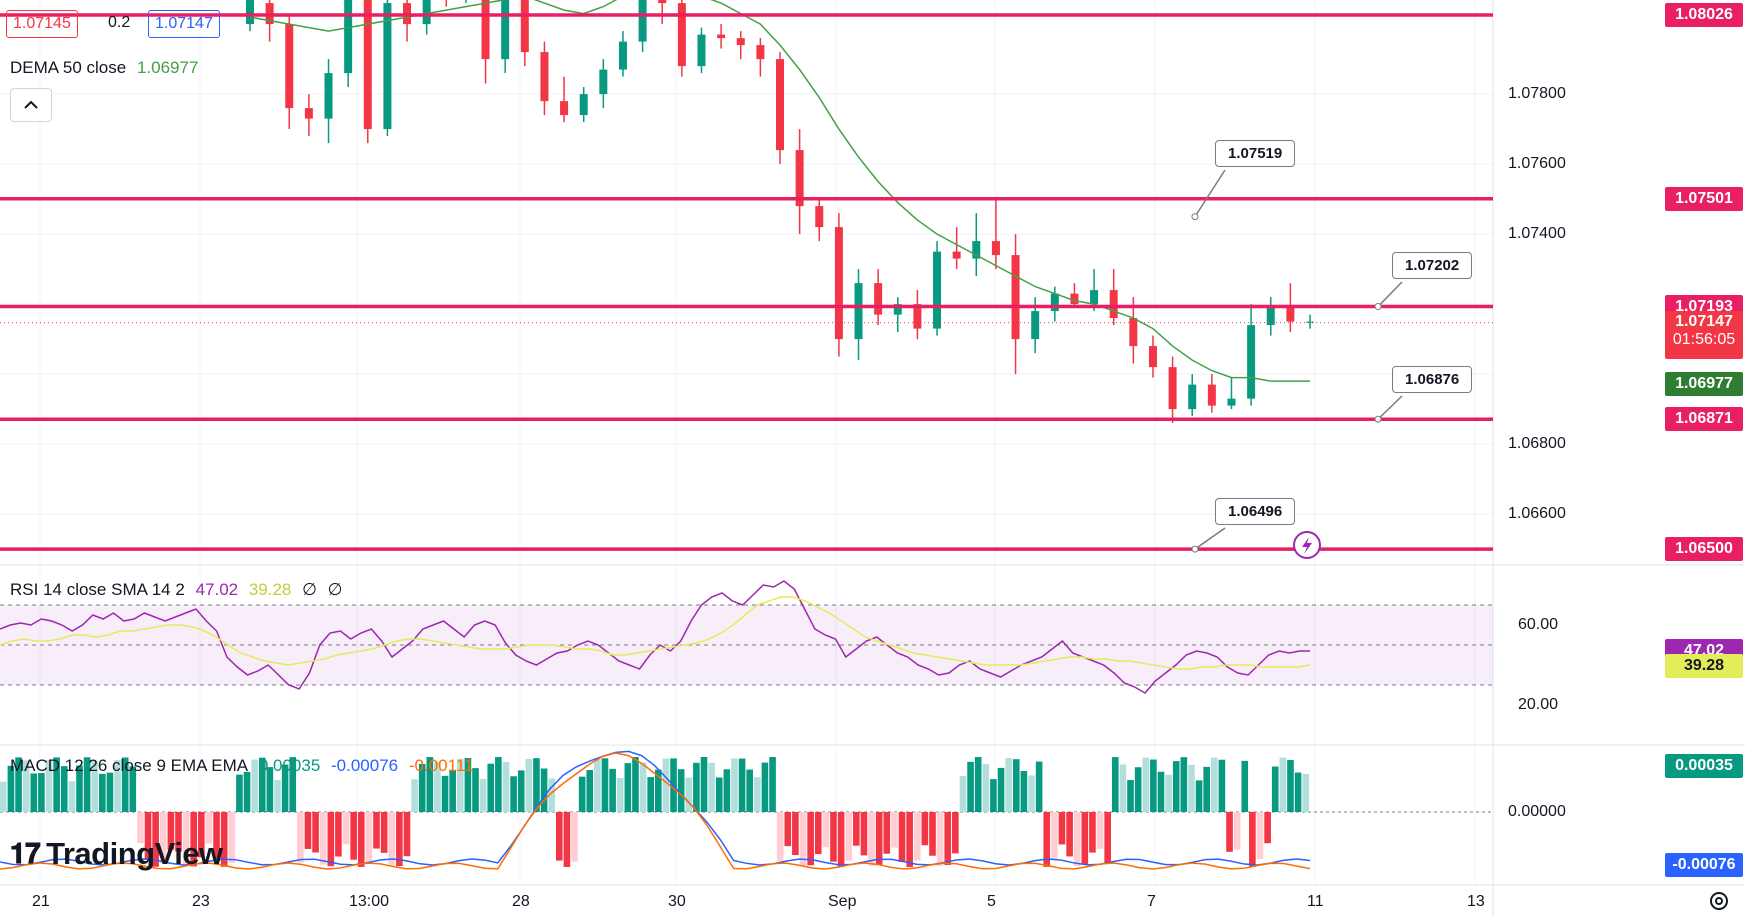 The width and height of the screenshot is (1745, 917). Describe the element at coordinates (1537, 164) in the screenshot. I see `price-axis-label: 1.07600` at that location.